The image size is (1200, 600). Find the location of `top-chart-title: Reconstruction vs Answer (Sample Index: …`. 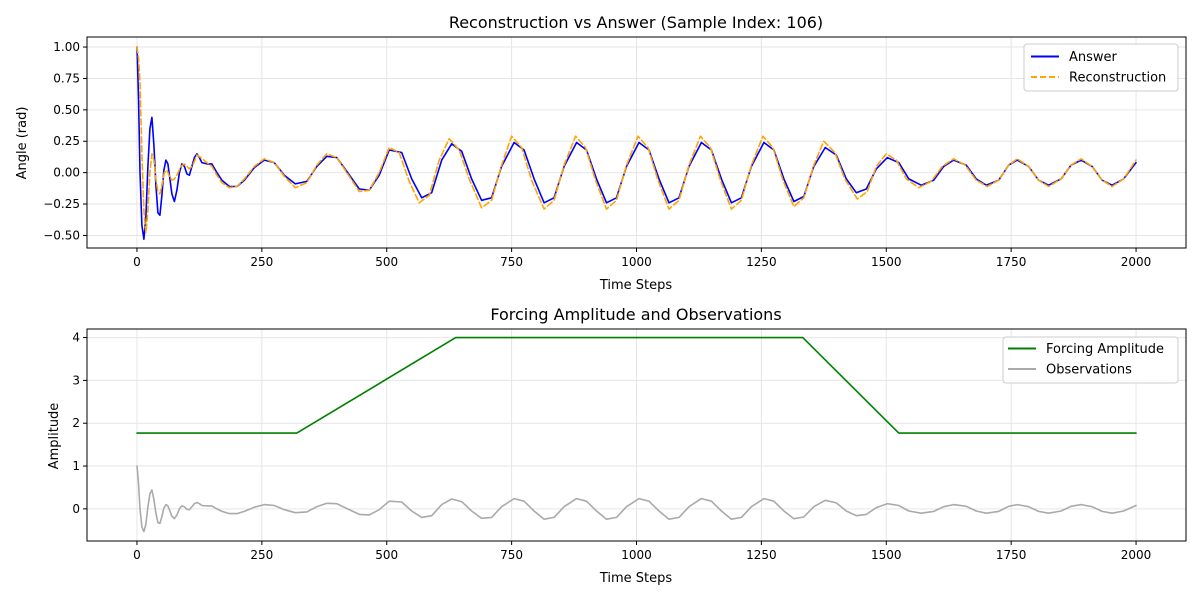

top-chart-title: Reconstruction vs Answer (Sample Index: … is located at coordinates (636, 22).